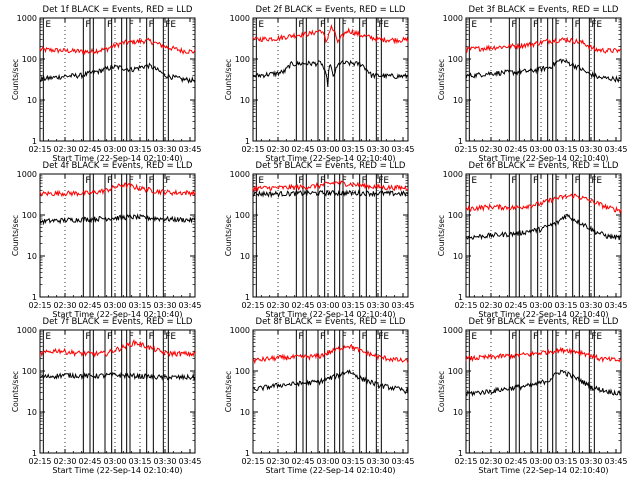  Describe the element at coordinates (331, 322) in the screenshot. I see `chart-title: Det 8f BLACK = Events, RED = LLD` at that location.